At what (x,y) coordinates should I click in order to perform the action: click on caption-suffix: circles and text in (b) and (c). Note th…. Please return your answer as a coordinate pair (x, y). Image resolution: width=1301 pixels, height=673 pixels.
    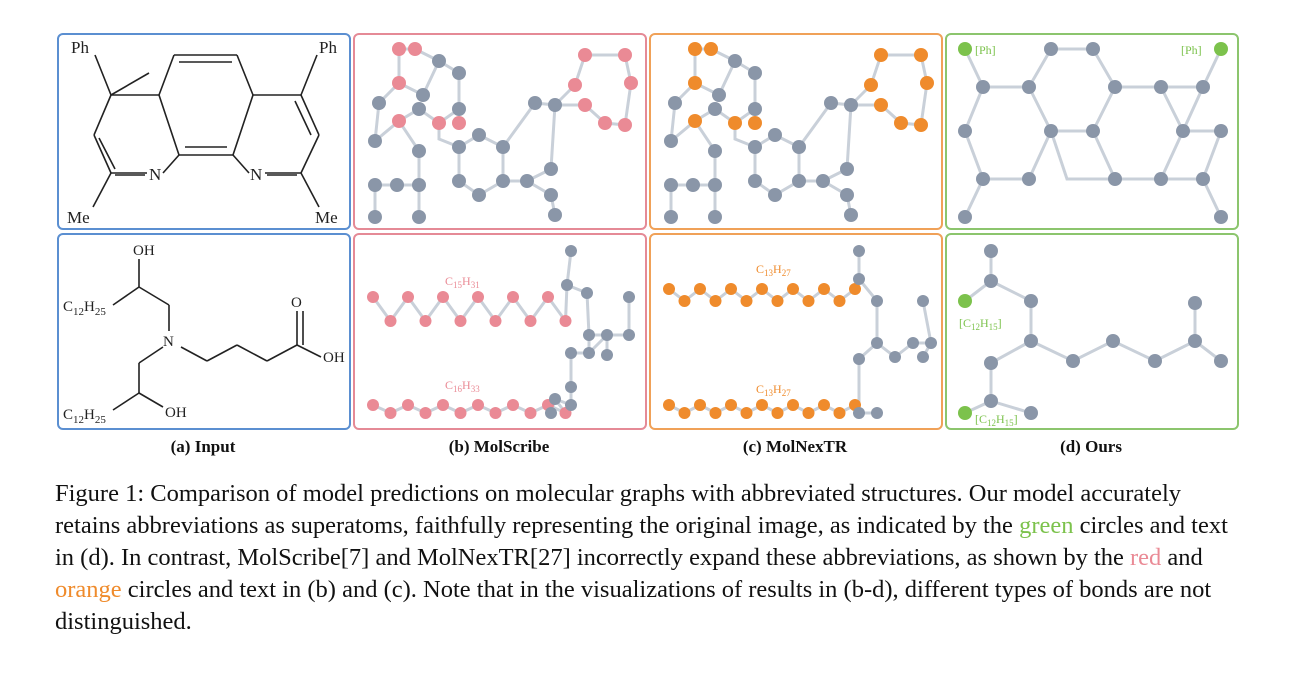
    Looking at the image, I should click on (633, 605).